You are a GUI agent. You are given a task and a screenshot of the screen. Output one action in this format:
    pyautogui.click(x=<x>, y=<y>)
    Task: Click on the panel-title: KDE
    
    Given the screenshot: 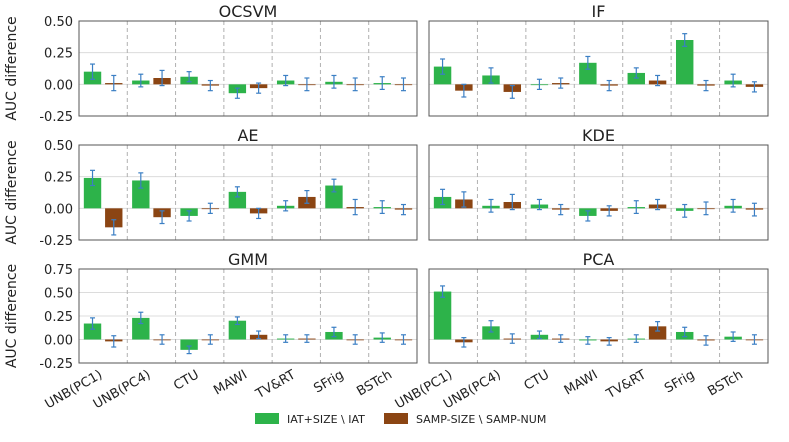 What is the action you would take?
    pyautogui.click(x=598, y=135)
    